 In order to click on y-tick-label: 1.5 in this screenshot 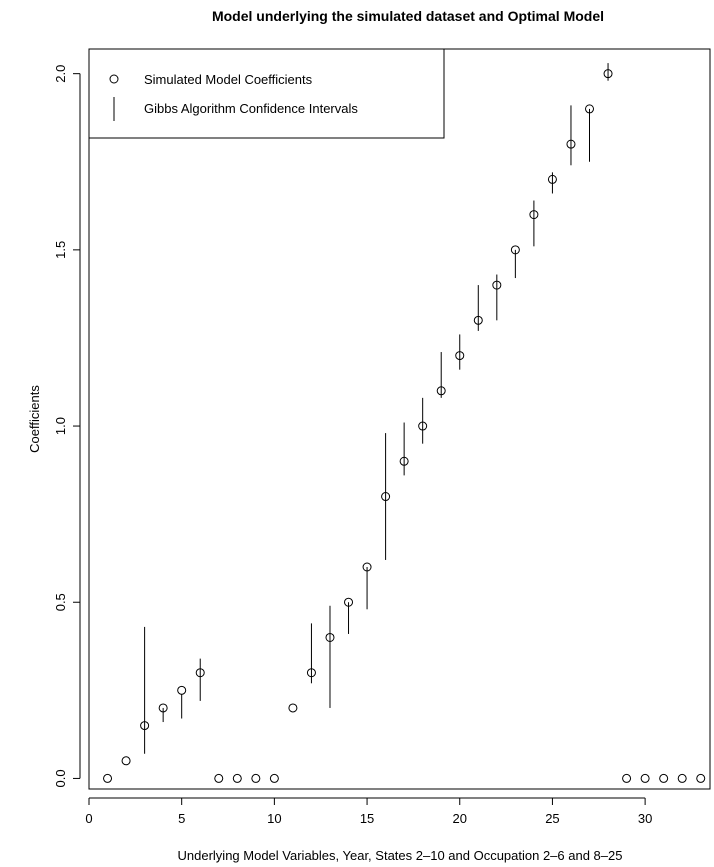, I will do `click(60, 250)`.